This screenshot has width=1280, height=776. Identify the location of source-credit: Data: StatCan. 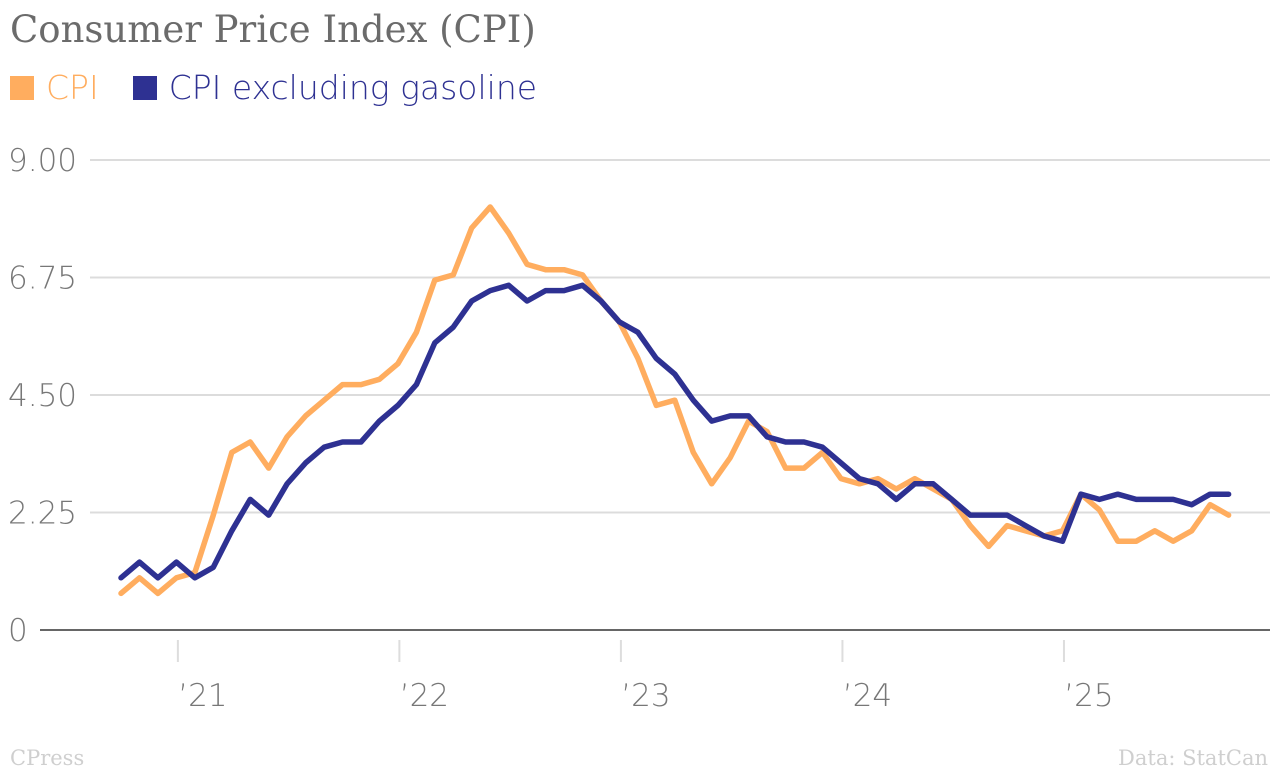
(1193, 758).